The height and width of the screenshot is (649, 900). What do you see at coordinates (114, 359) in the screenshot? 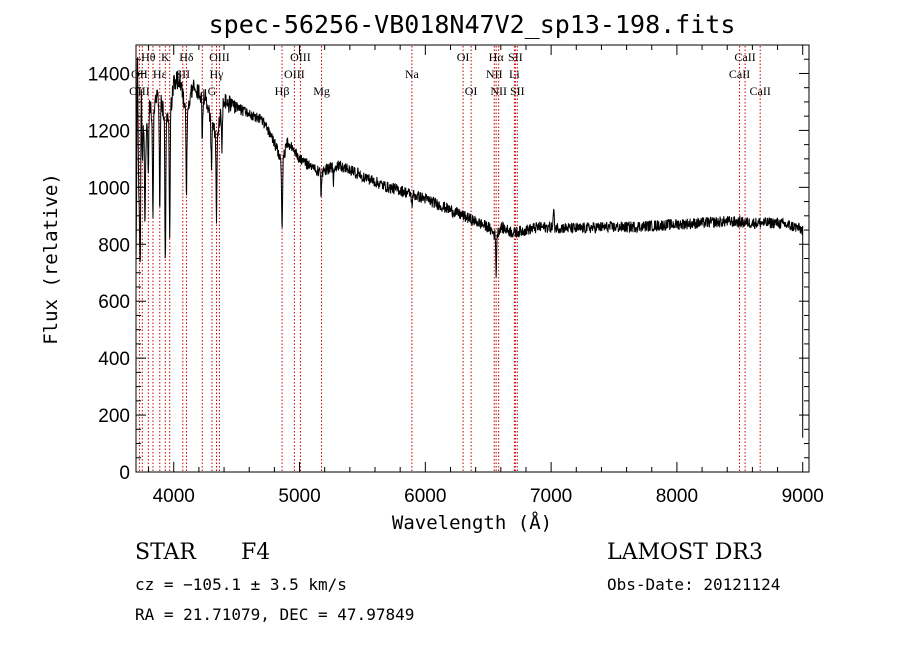
I see `y-tick-label: 400` at bounding box center [114, 359].